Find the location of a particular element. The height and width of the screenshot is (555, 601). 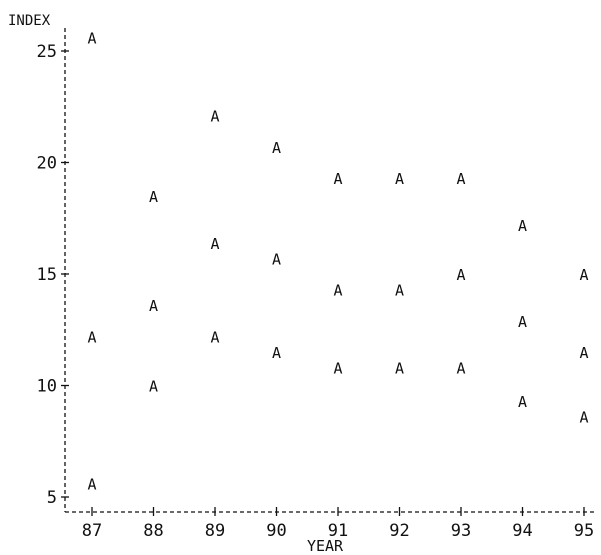

x-tick-label: 91 is located at coordinates (338, 531).